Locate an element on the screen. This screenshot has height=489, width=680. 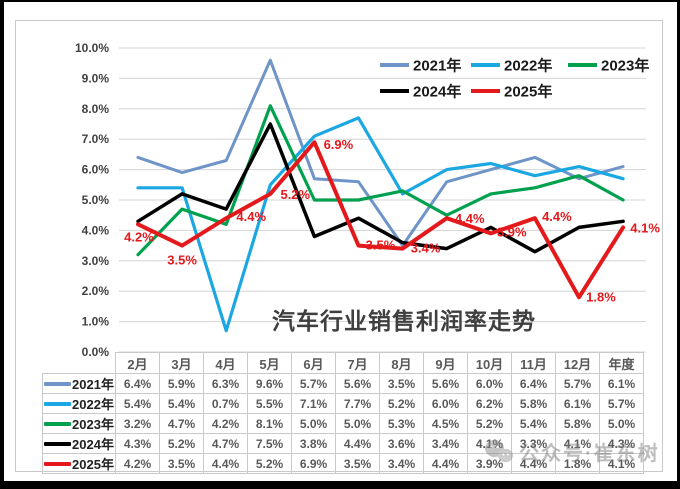
y-axis-tick-label: 3.0% is located at coordinates (96, 261).